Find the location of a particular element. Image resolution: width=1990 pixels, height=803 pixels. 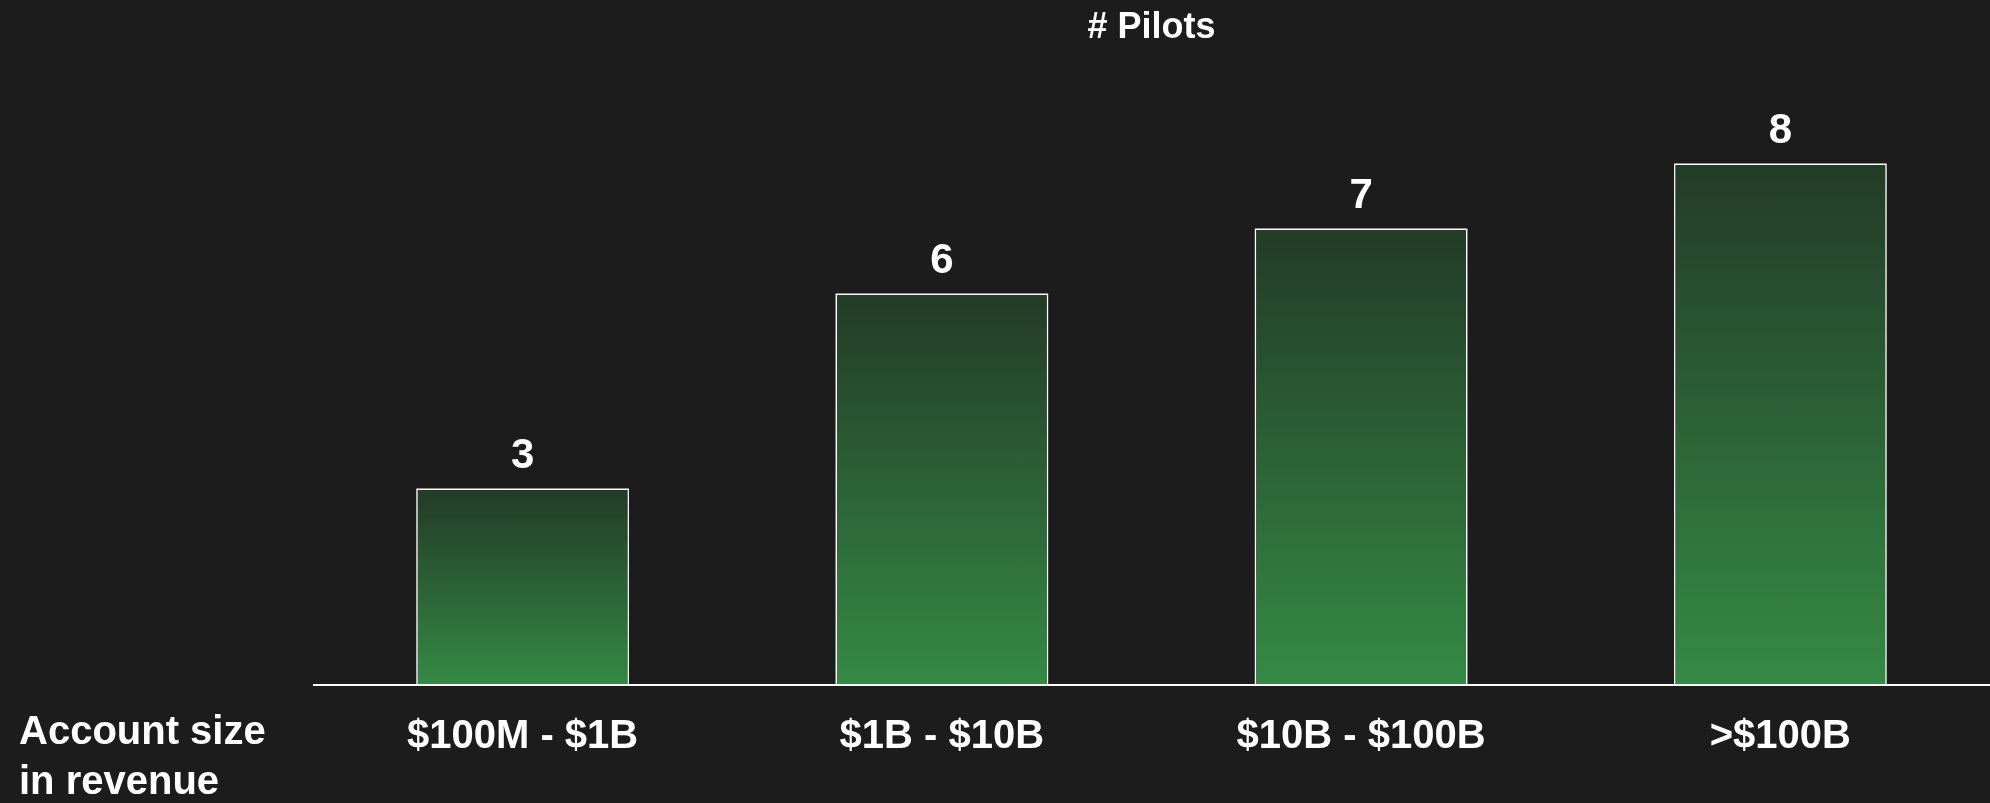

data-label: 7 is located at coordinates (1361, 193).